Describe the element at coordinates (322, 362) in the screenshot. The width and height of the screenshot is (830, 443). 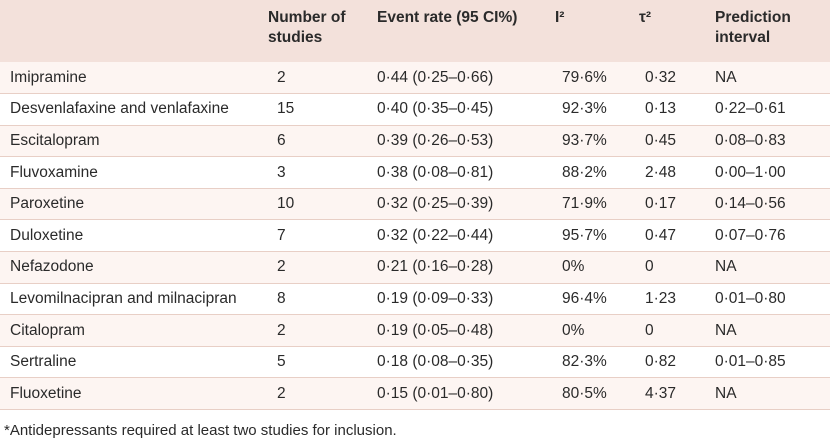
I see `cell-number-of-studies: 5` at that location.